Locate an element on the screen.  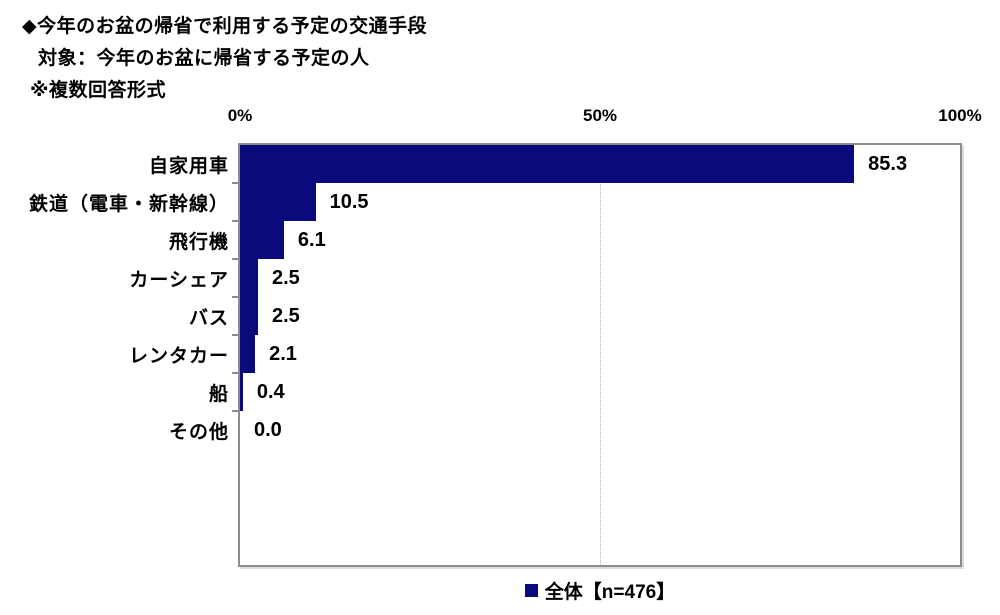
chart-subtitle: 対象：今年のお盆に帰省する予定の人 is located at coordinates (204, 58).